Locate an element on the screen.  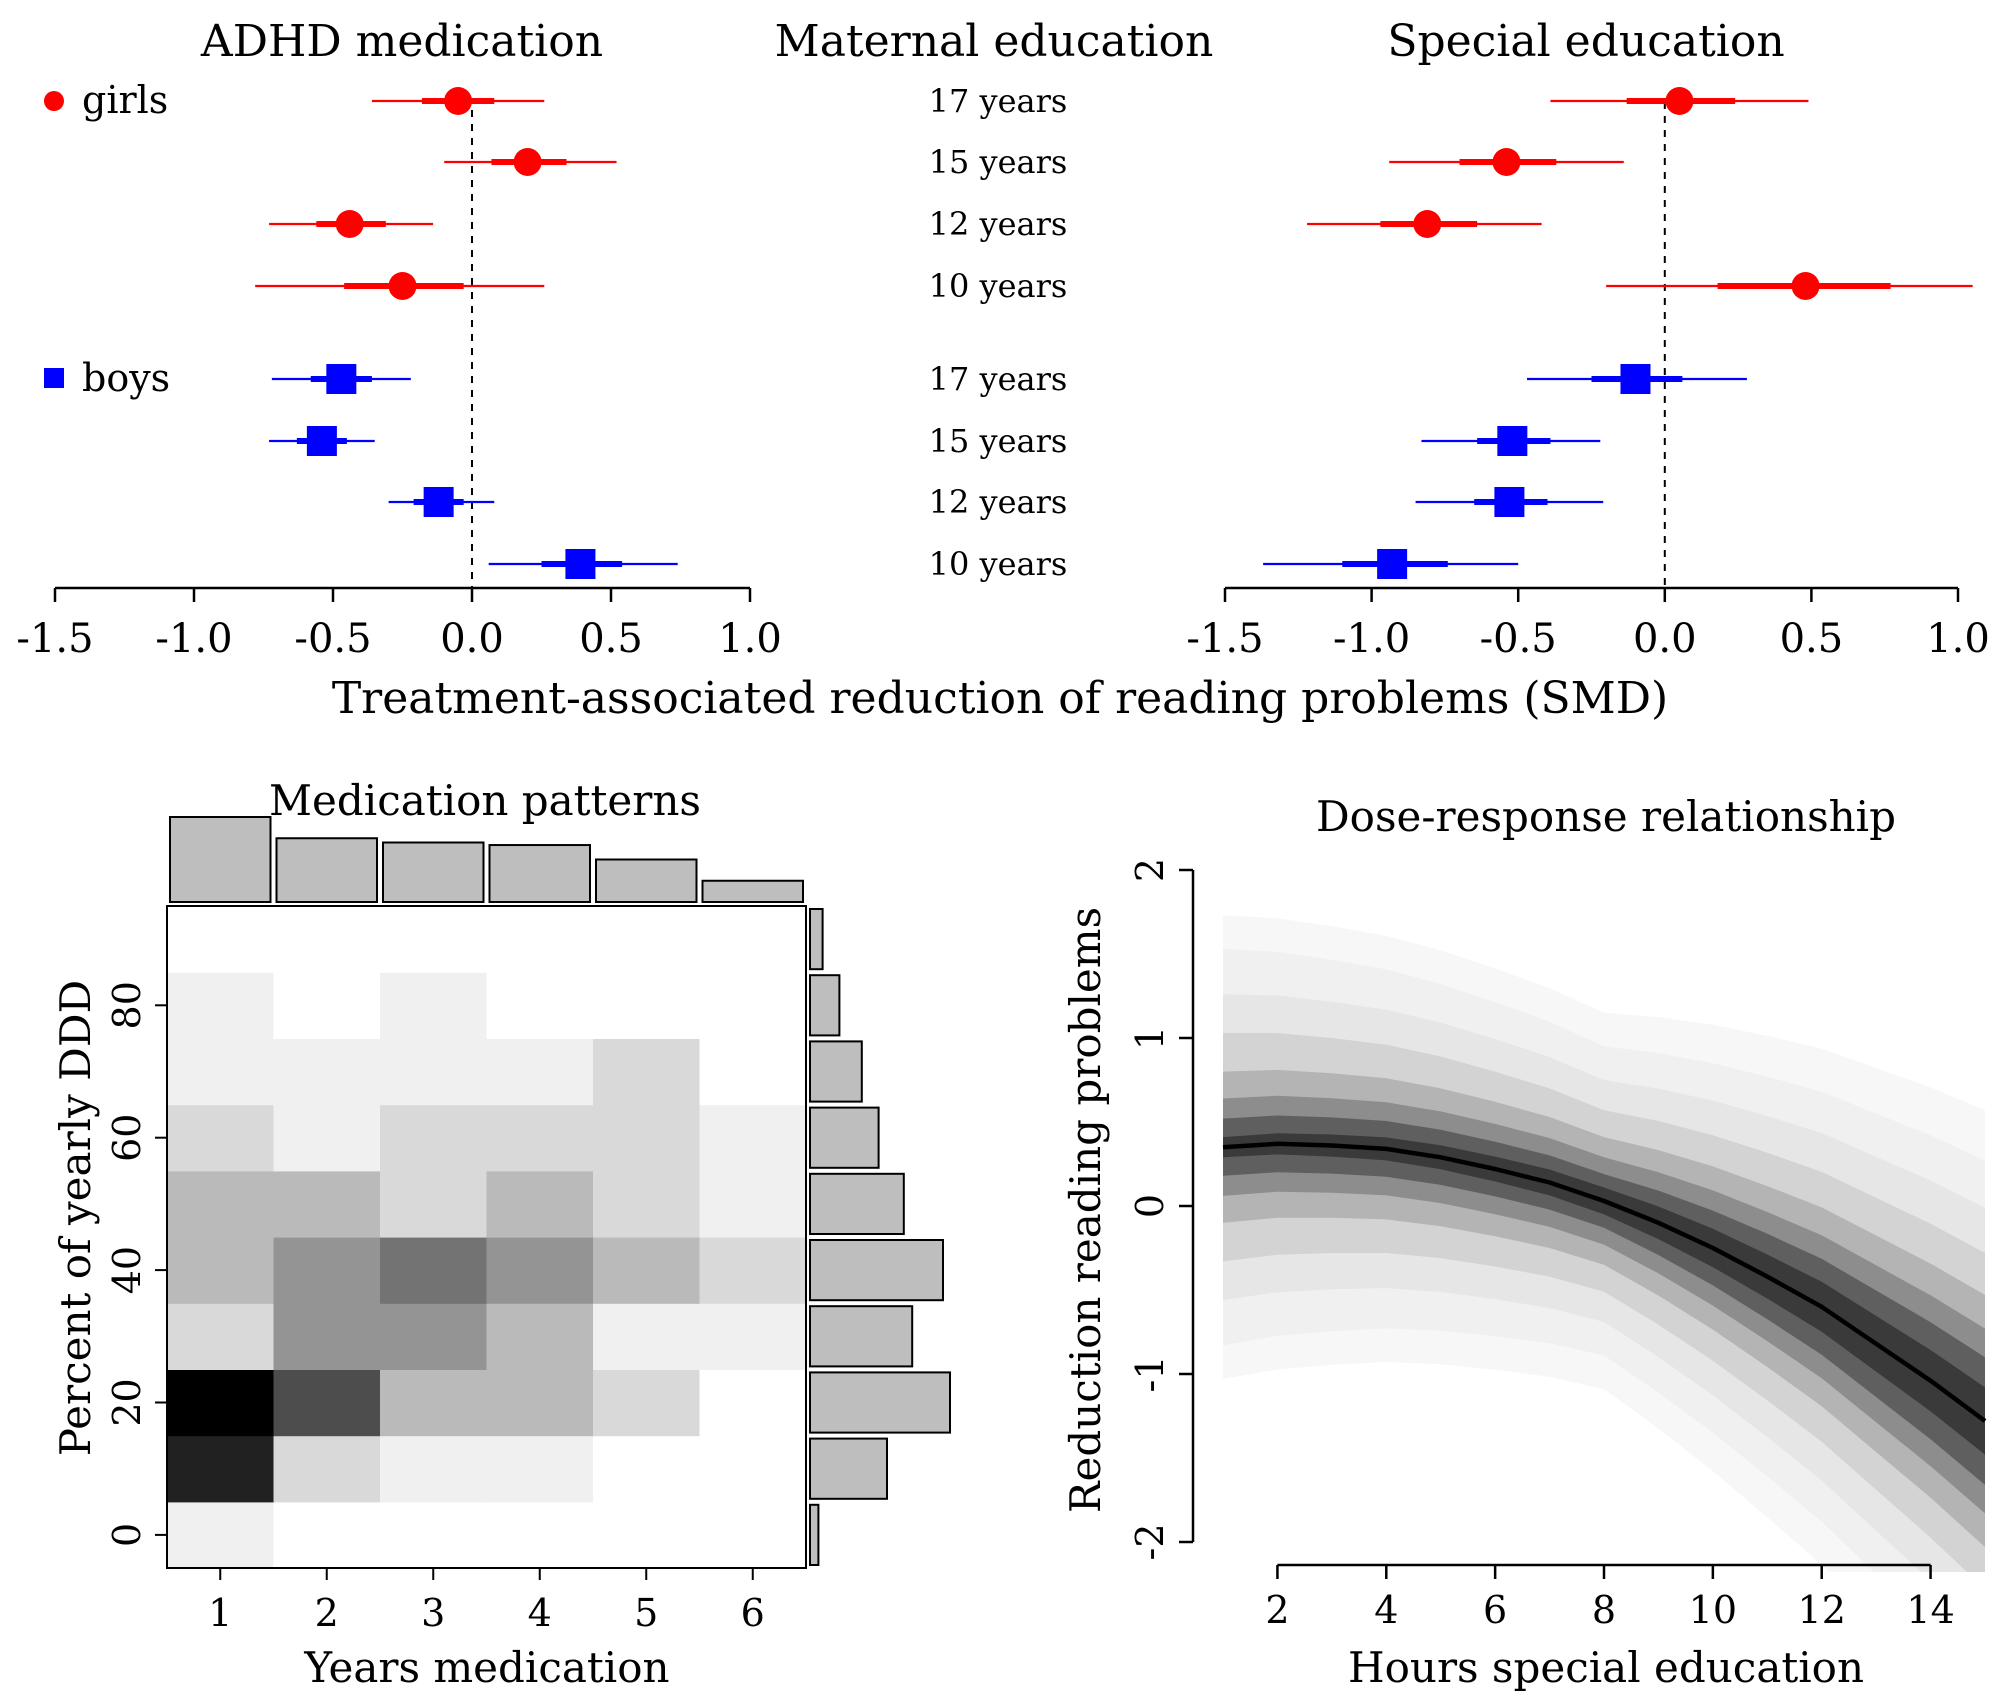
x-tick-label: 3 is located at coordinates (433, 1613).